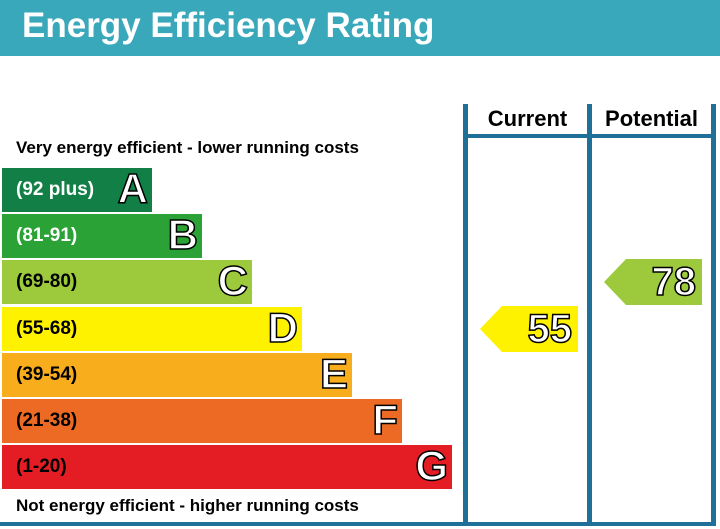 The image size is (720, 529). I want to click on bottom-border, so click(358, 524).